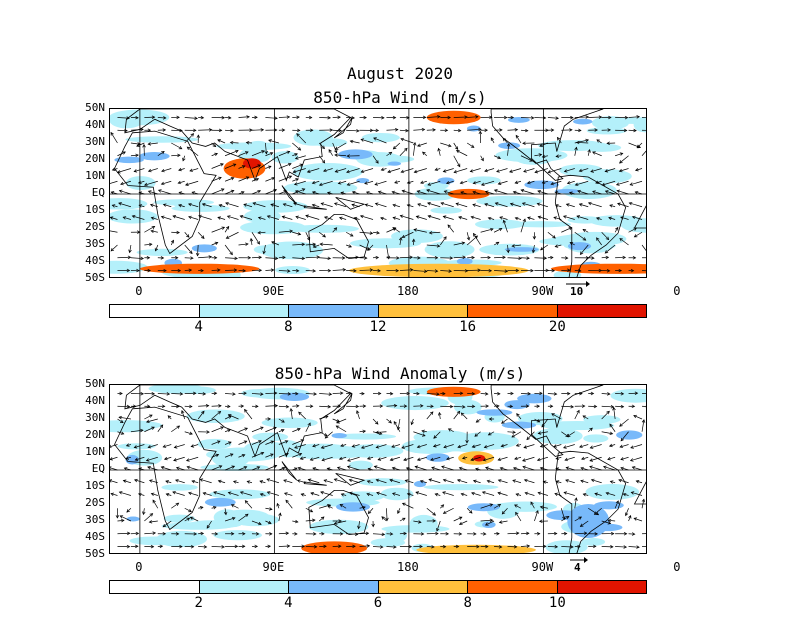  What do you see at coordinates (95, 209) in the screenshot?
I see `latitude-label: 10S` at bounding box center [95, 209].